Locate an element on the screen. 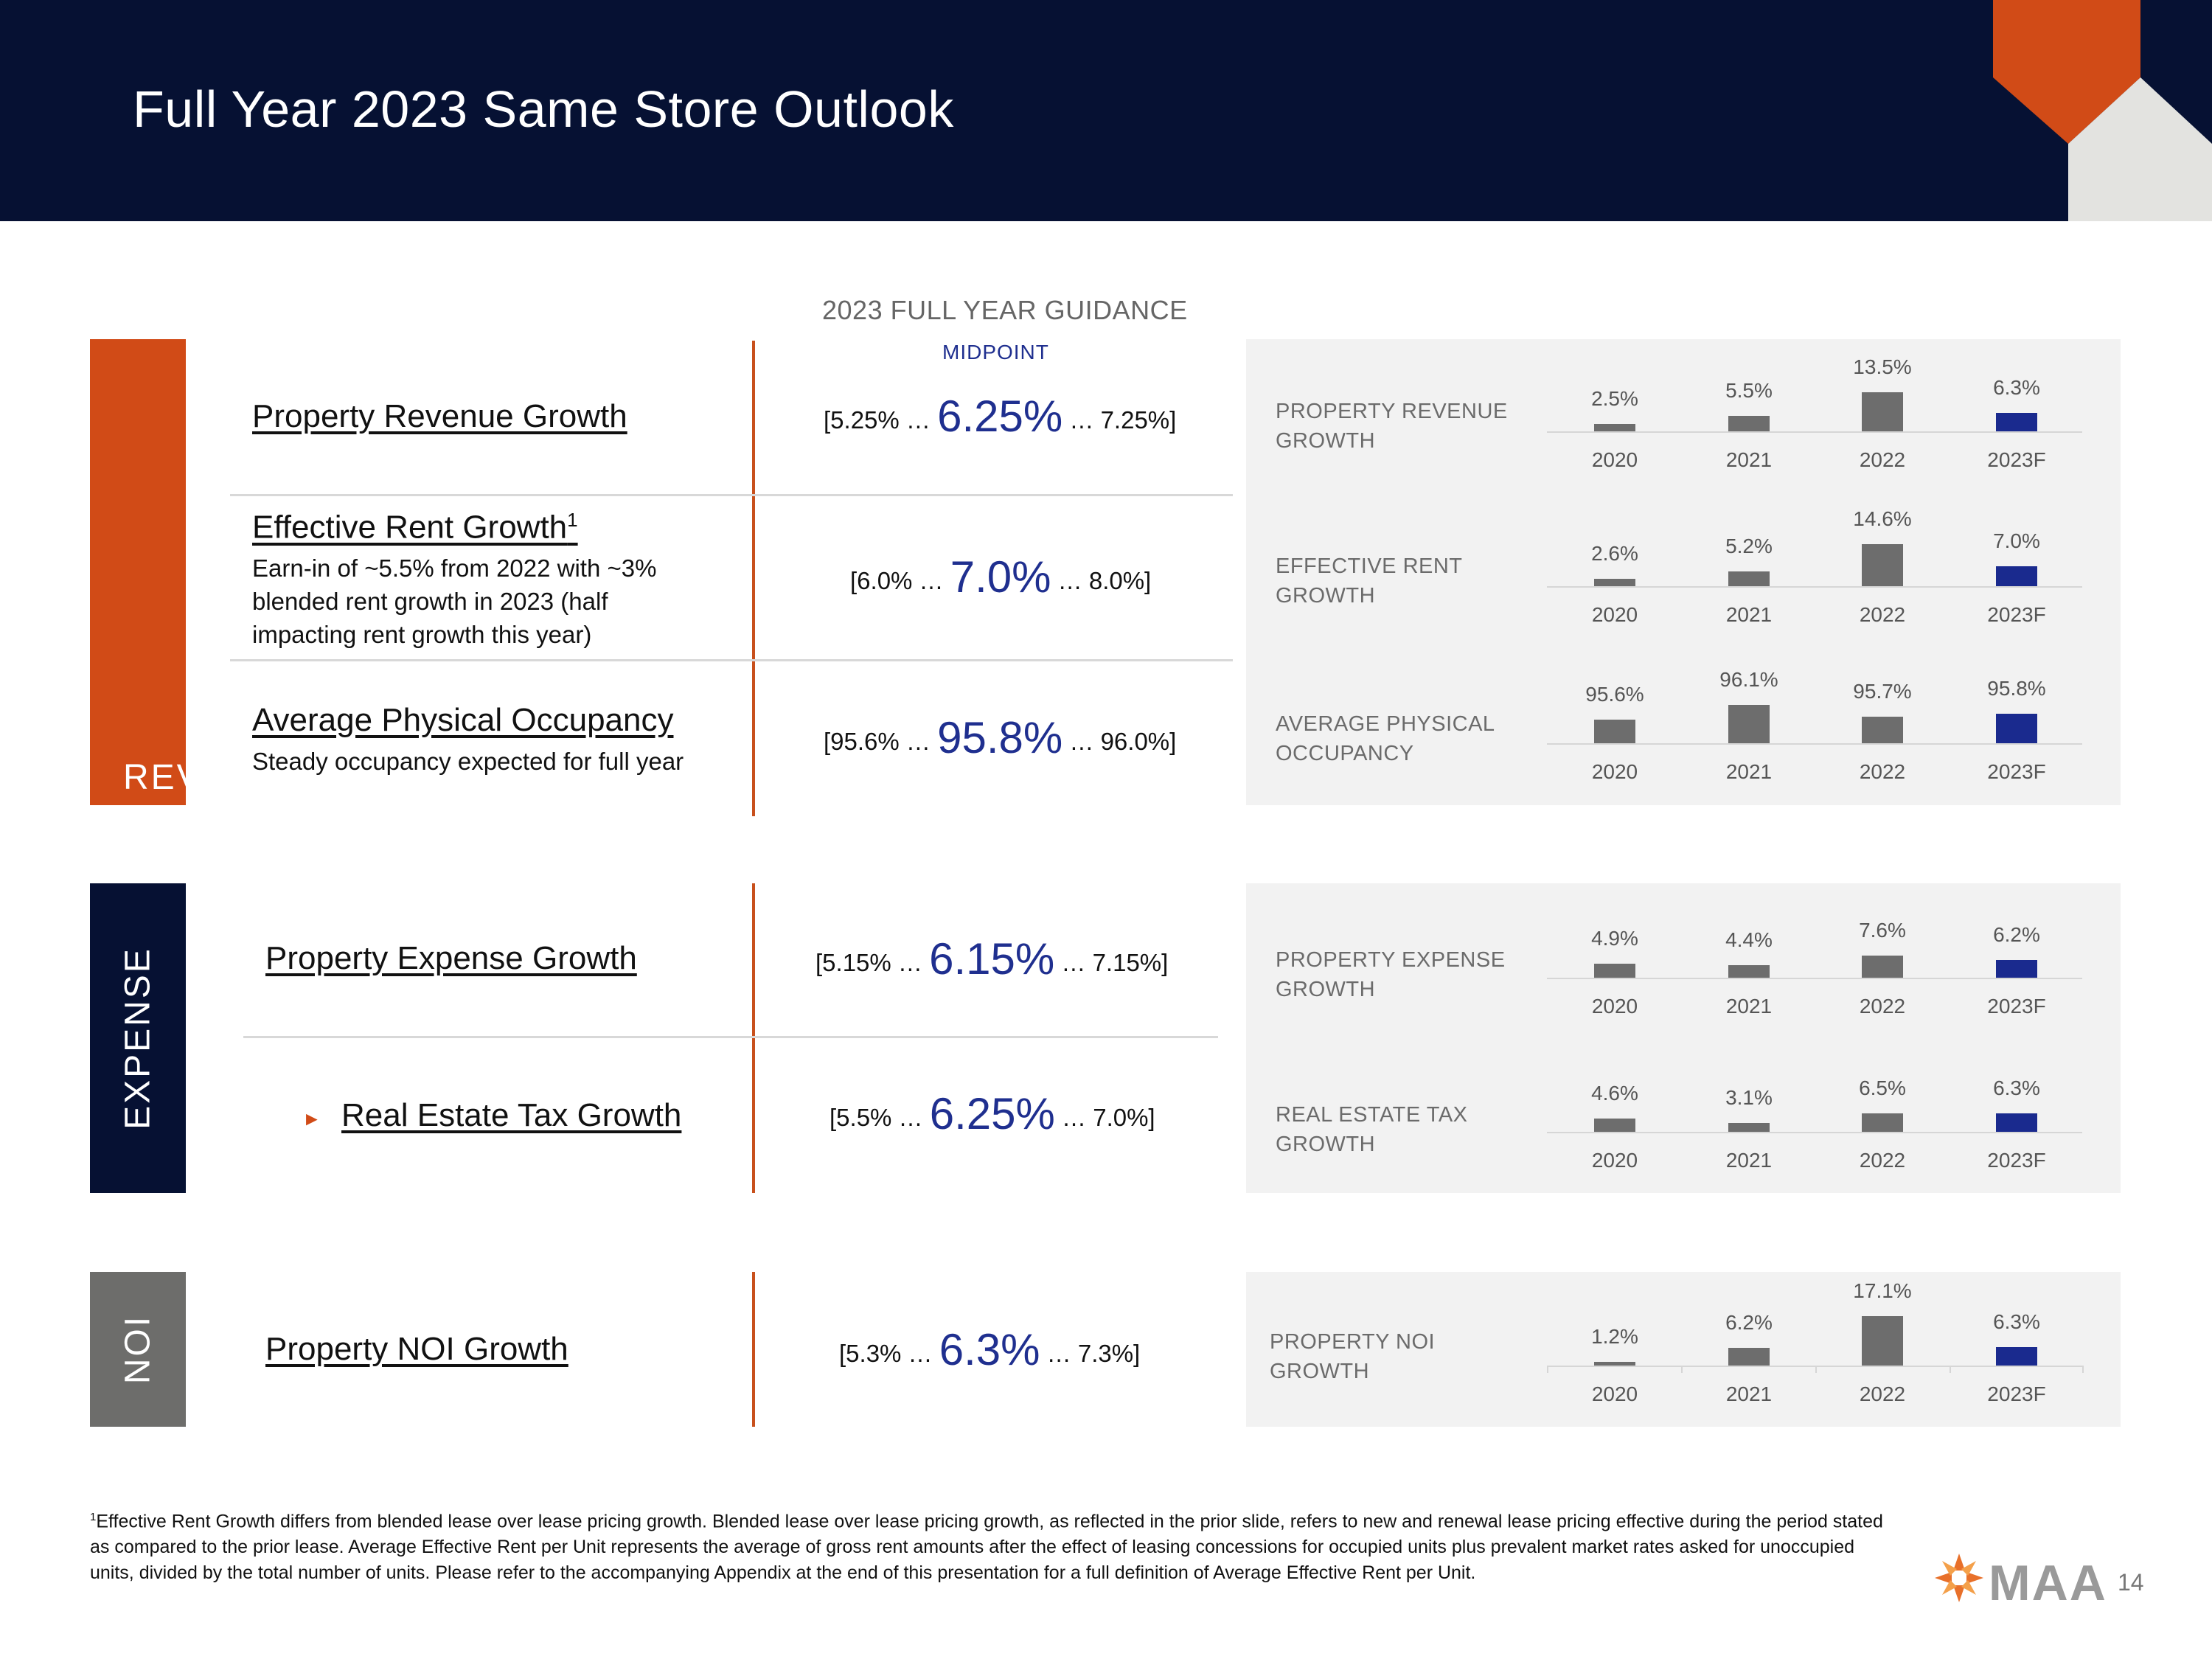 This screenshot has width=2212, height=1659. data-label: 96.1% is located at coordinates (1748, 679).